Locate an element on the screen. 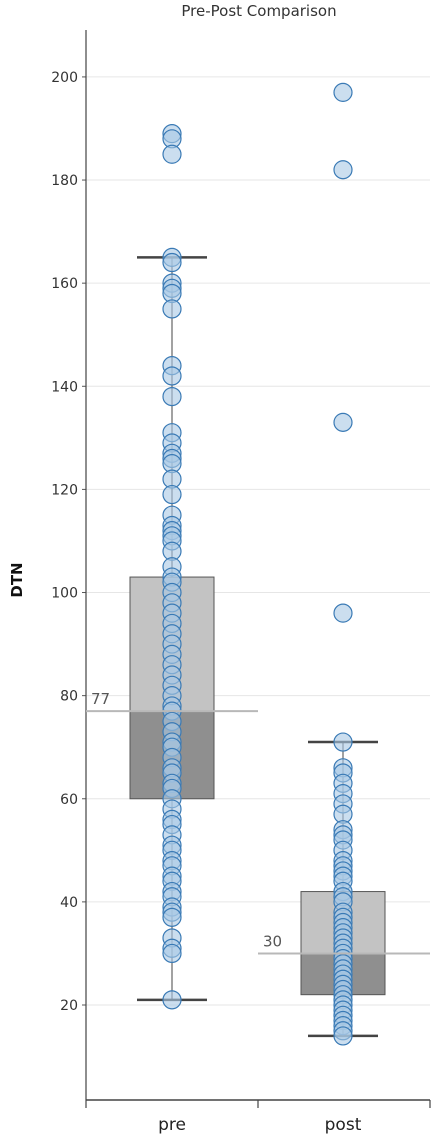 This screenshot has height=1138, width=433. y-tick-label: 180 is located at coordinates (64, 181).